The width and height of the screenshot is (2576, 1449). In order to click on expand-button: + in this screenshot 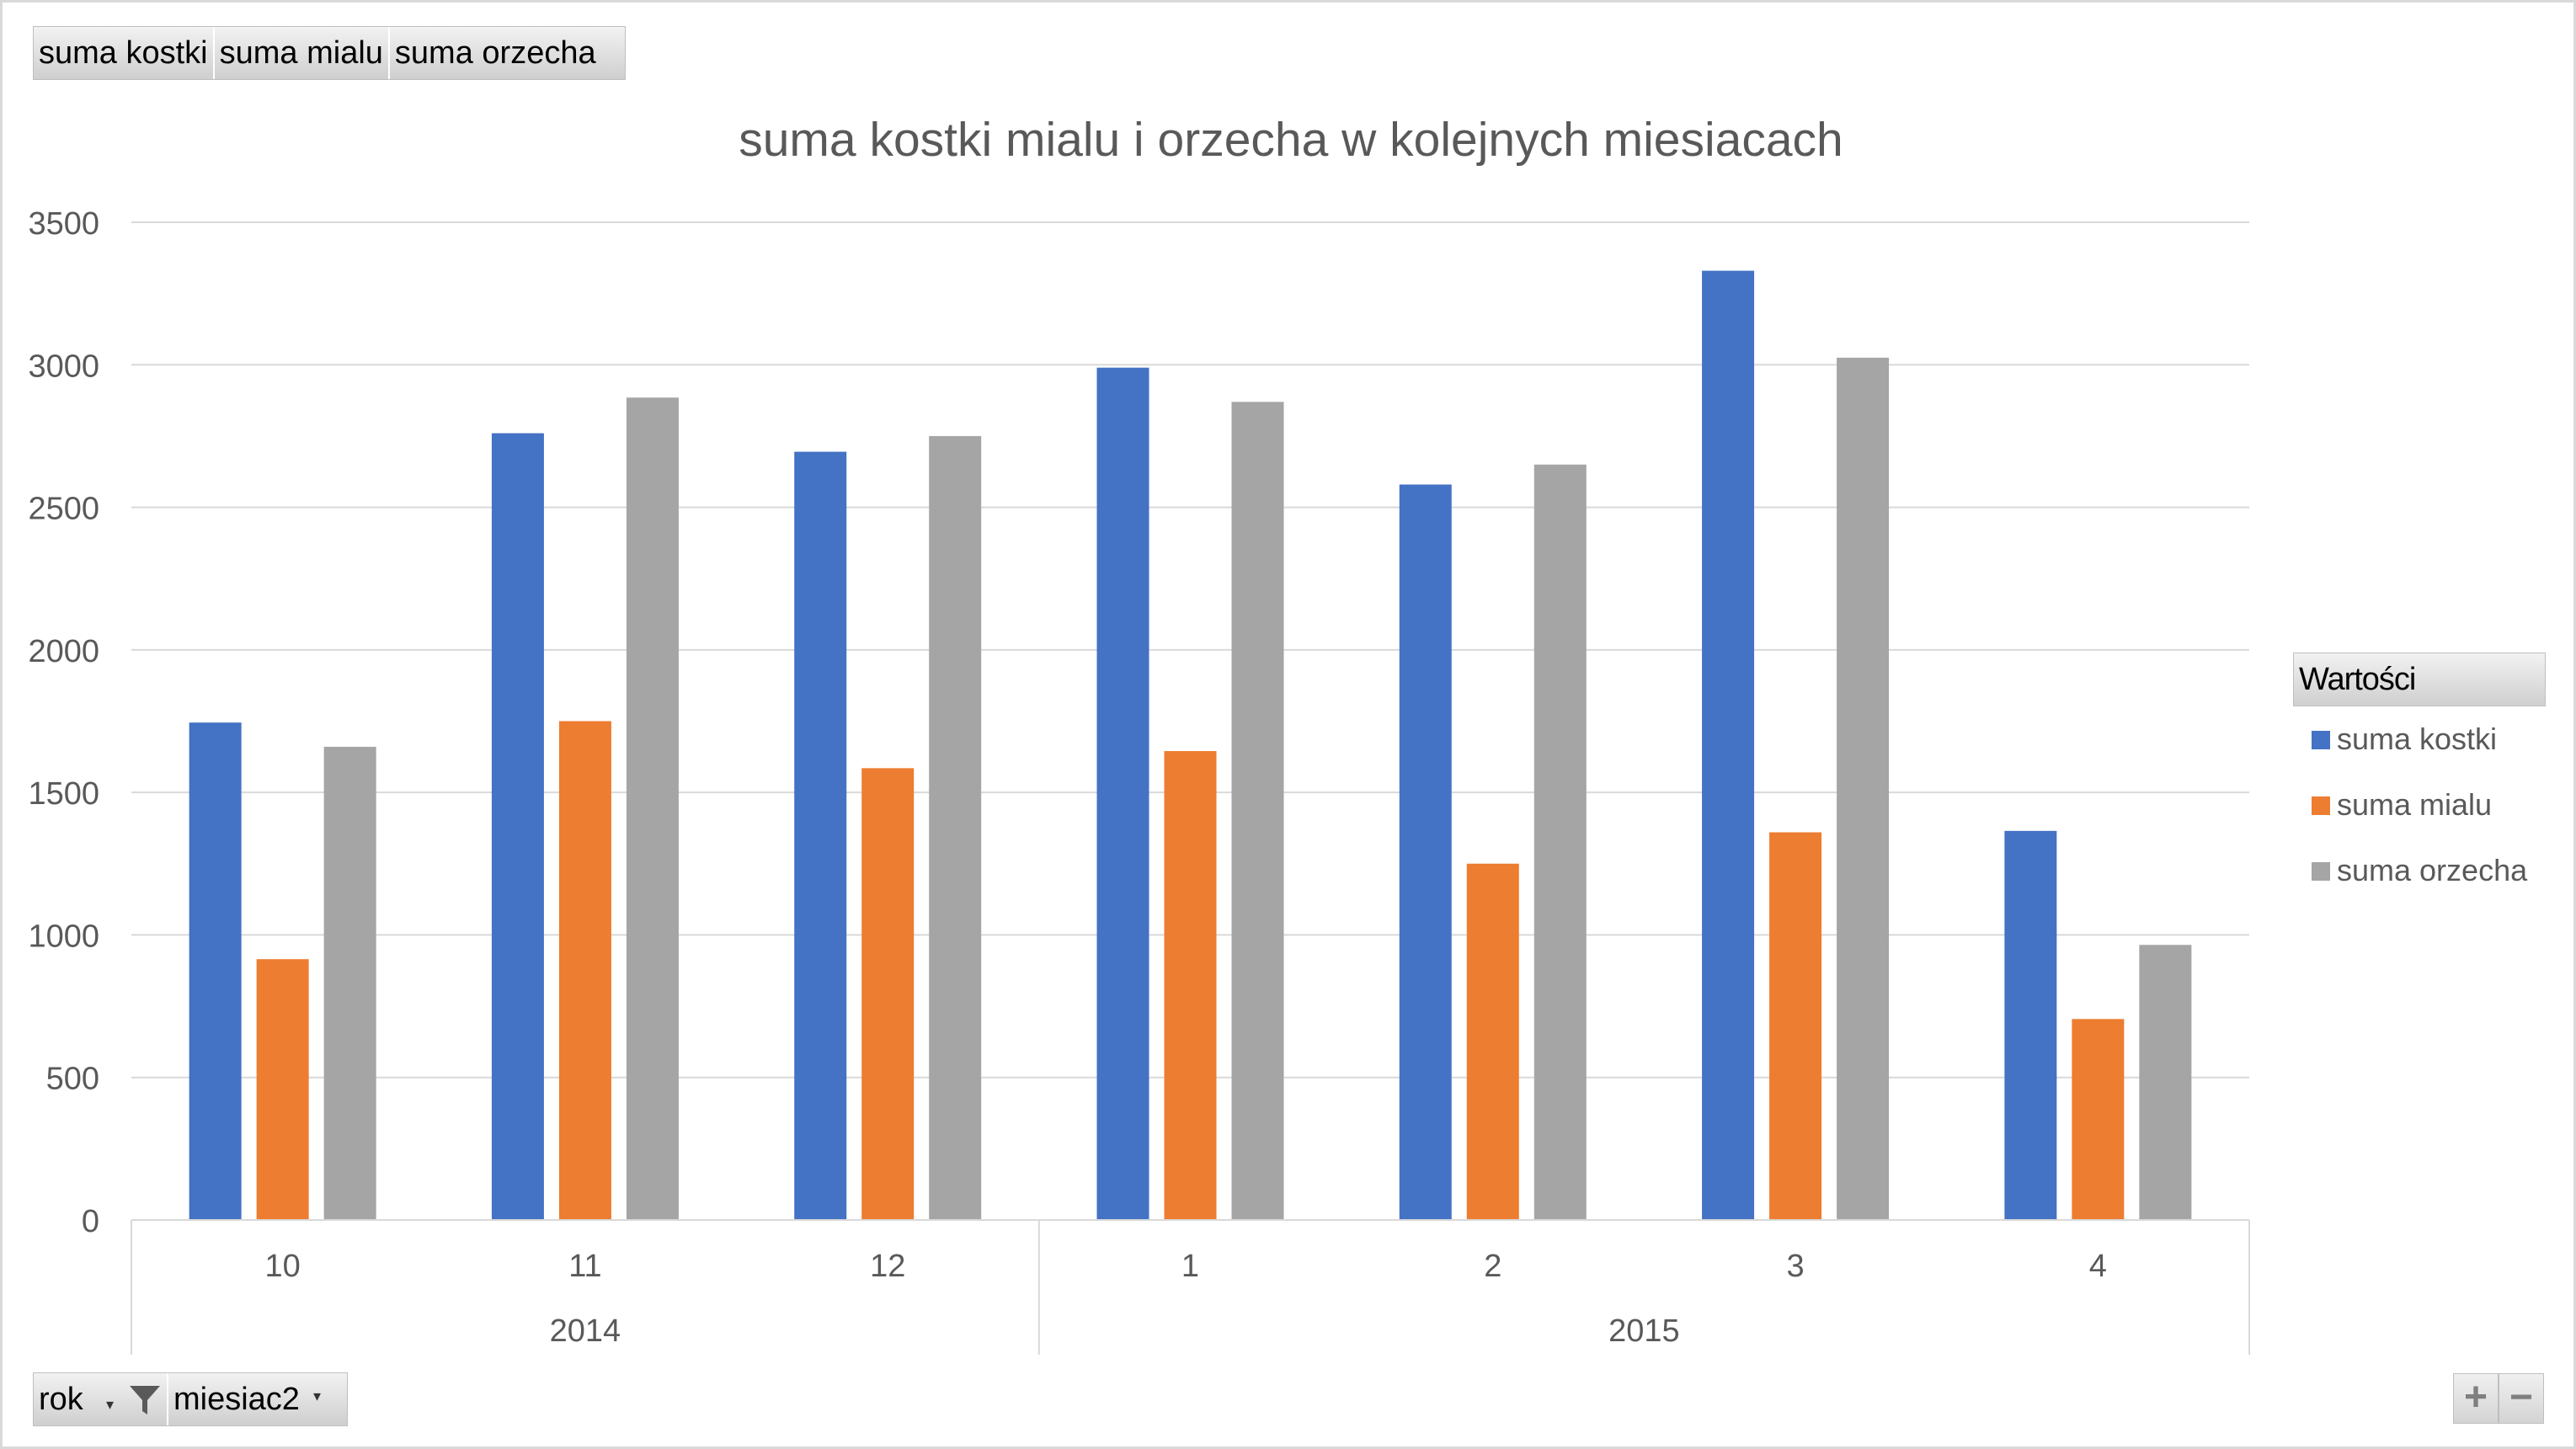, I will do `click(2476, 1398)`.